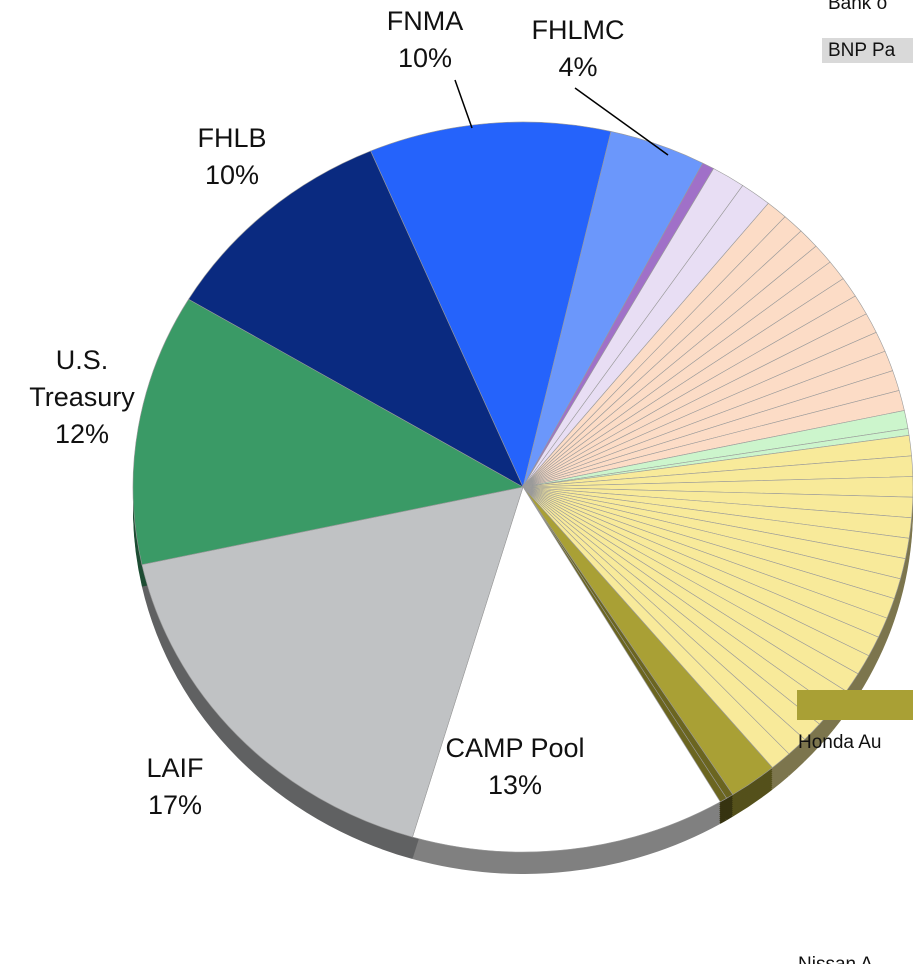 Image resolution: width=913 pixels, height=964 pixels. What do you see at coordinates (832, 958) in the screenshot?
I see `legend-entry: Nissan A` at bounding box center [832, 958].